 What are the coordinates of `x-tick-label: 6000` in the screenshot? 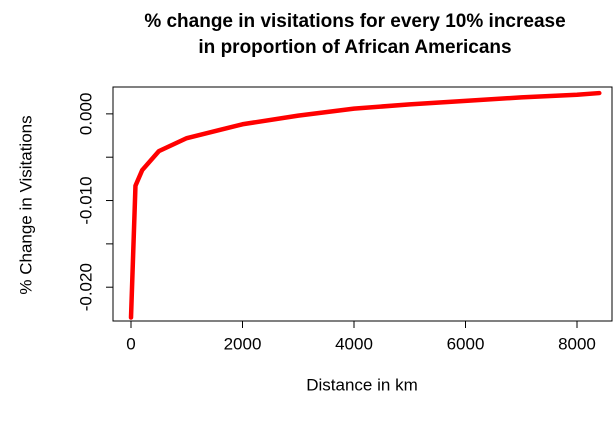 It's located at (466, 343).